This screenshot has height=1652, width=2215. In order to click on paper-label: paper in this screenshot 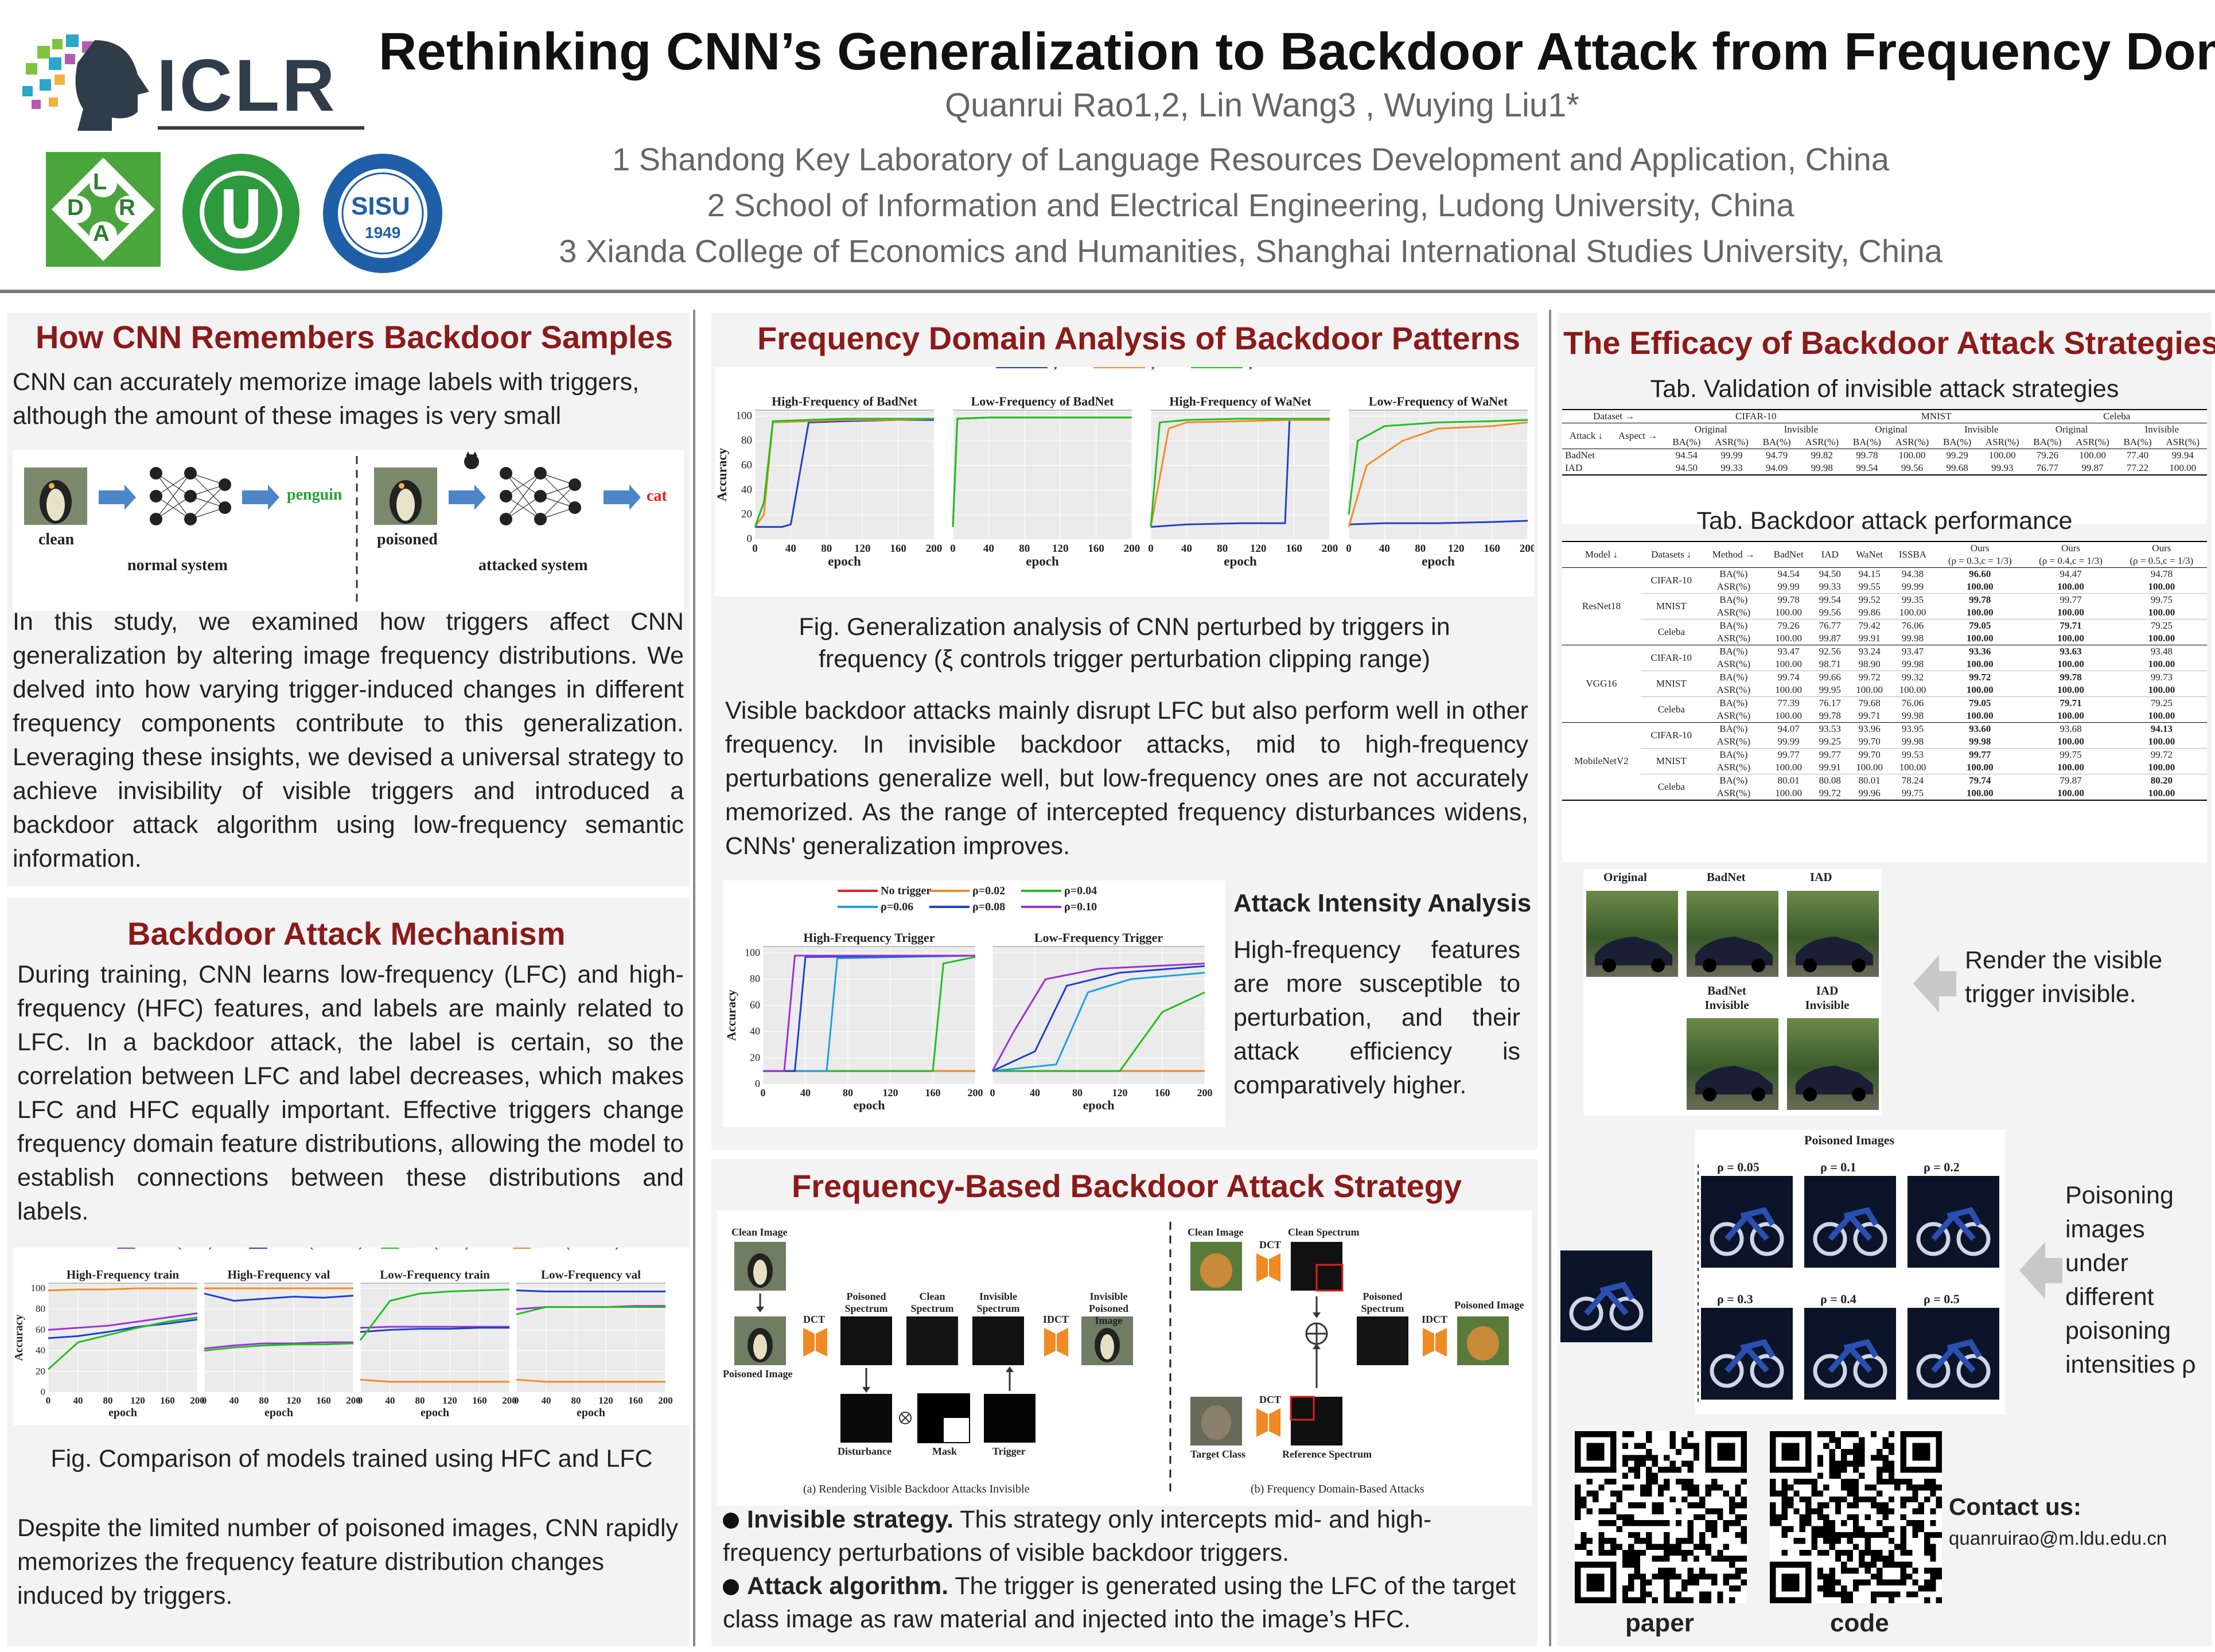, I will do `click(1659, 1623)`.